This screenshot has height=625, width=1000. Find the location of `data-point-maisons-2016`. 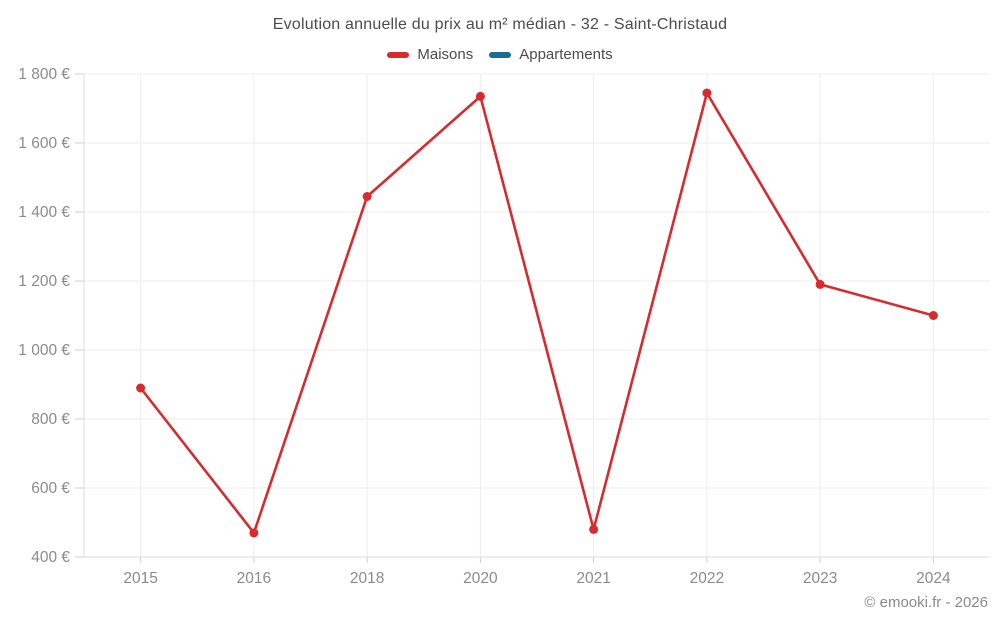

data-point-maisons-2016 is located at coordinates (254, 533).